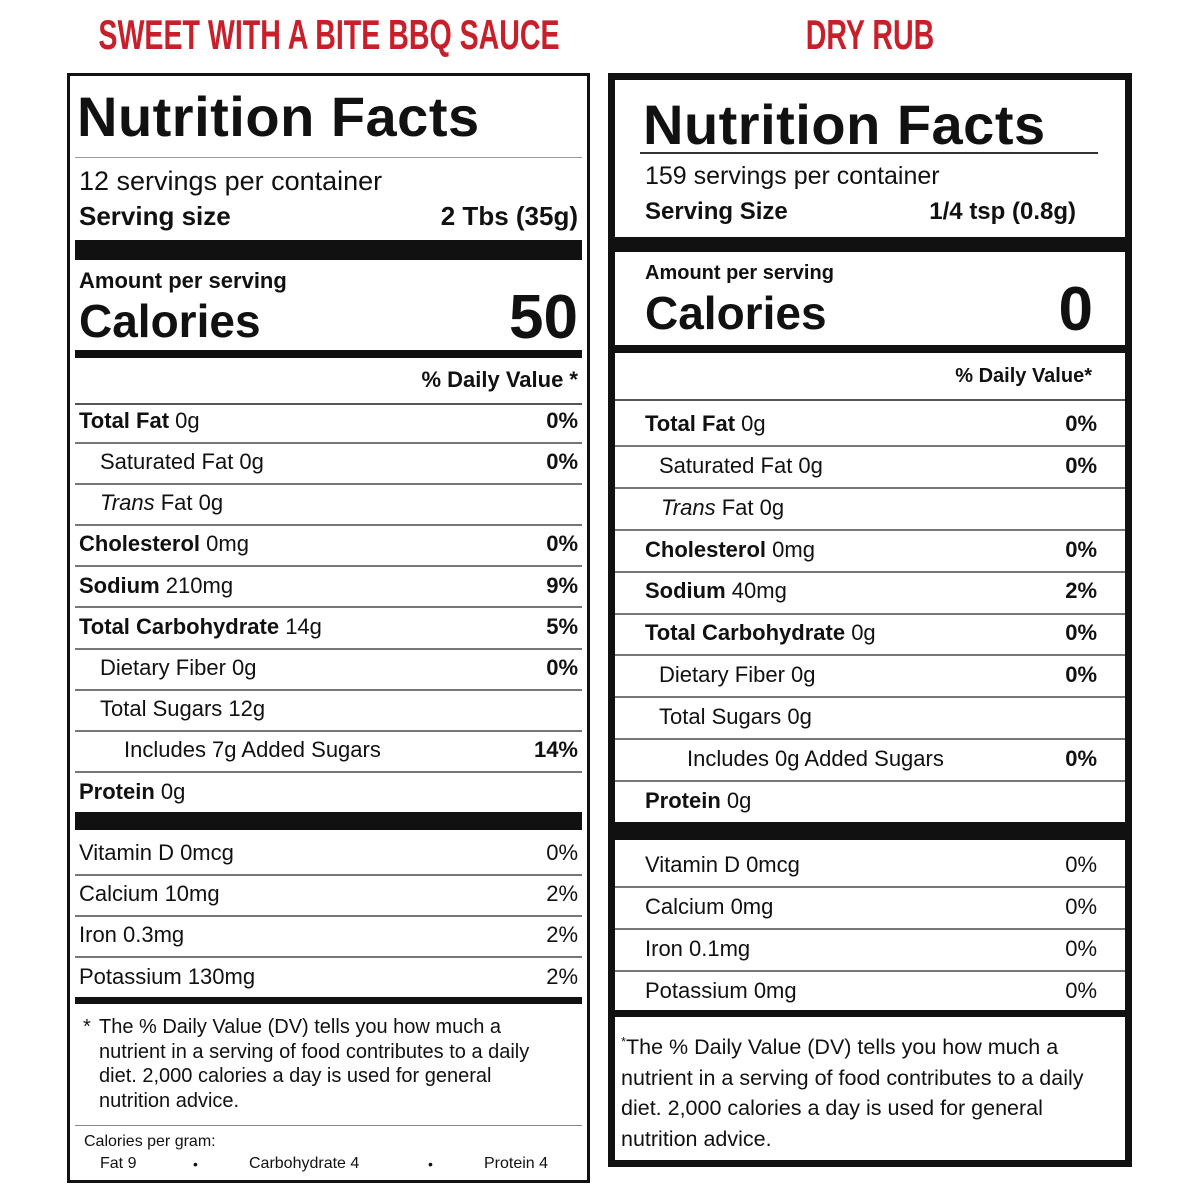  Describe the element at coordinates (161, 503) in the screenshot. I see `nutrient-row: Trans Fat 0g` at that location.